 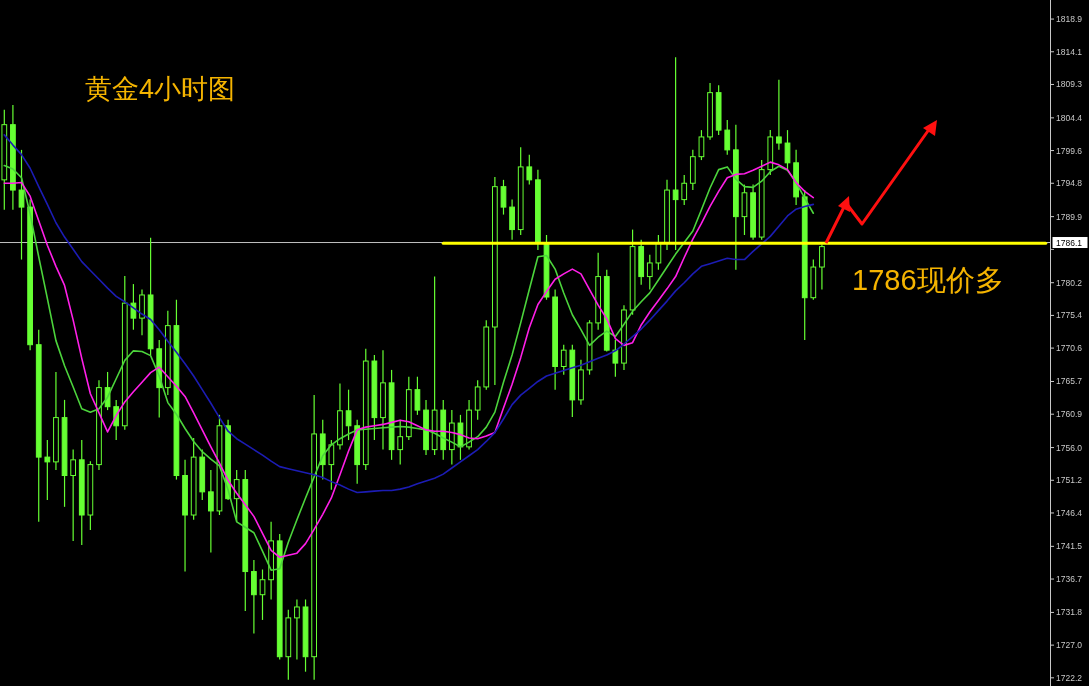 What do you see at coordinates (1069, 381) in the screenshot?
I see `y-tick-label: 1765.7` at bounding box center [1069, 381].